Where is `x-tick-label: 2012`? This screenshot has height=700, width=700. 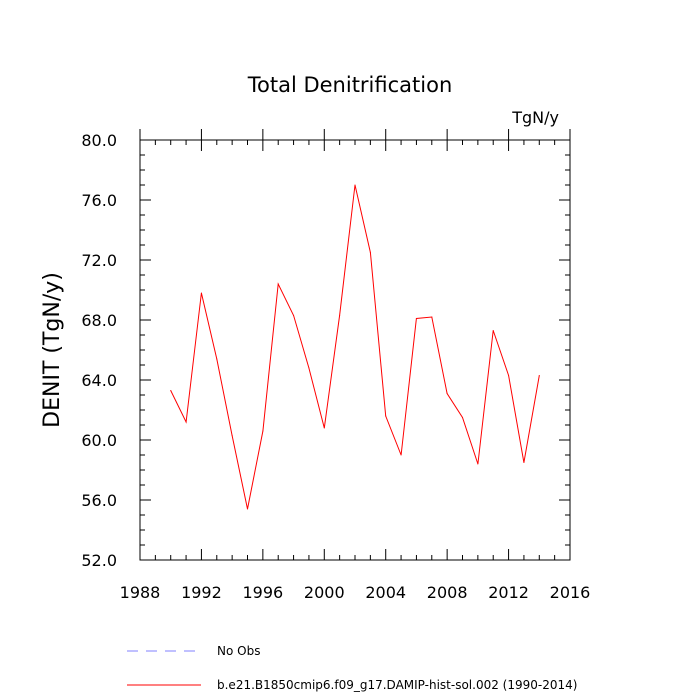
x-tick-label: 2012 is located at coordinates (508, 592).